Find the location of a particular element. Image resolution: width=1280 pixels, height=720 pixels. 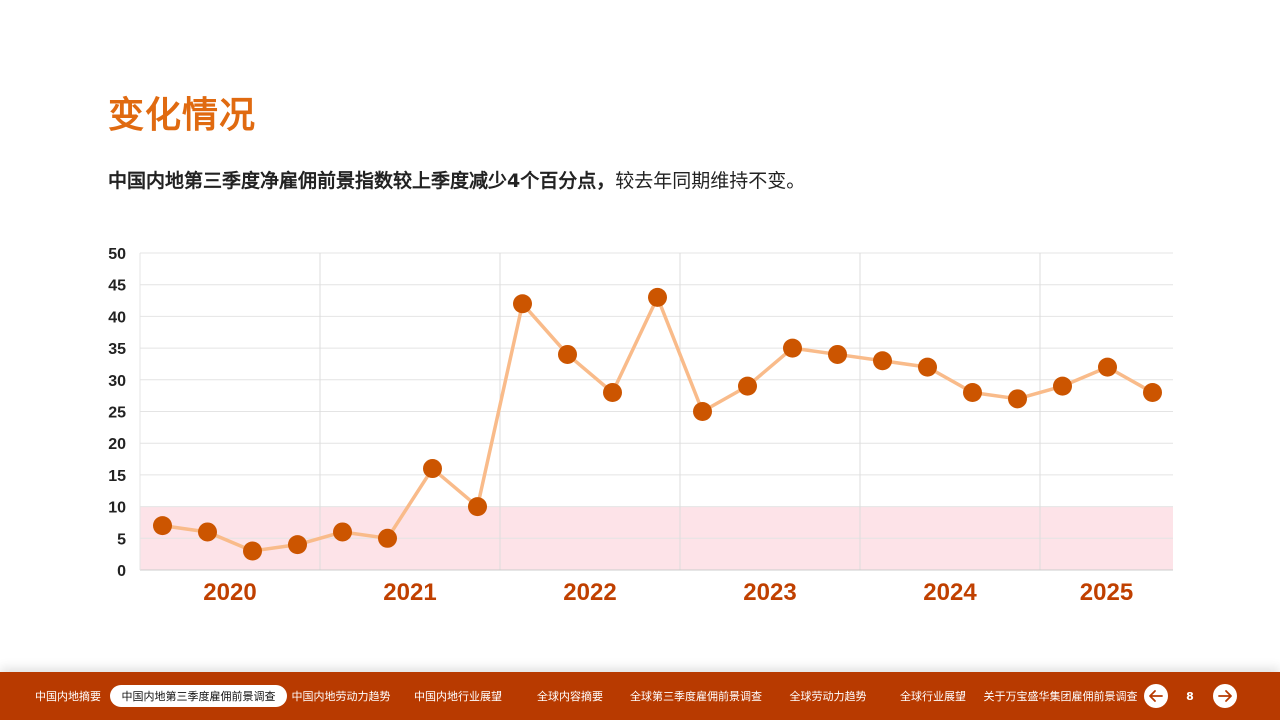

nav-item-china-industry-outlook: 中国内地行业展望 is located at coordinates (458, 696).